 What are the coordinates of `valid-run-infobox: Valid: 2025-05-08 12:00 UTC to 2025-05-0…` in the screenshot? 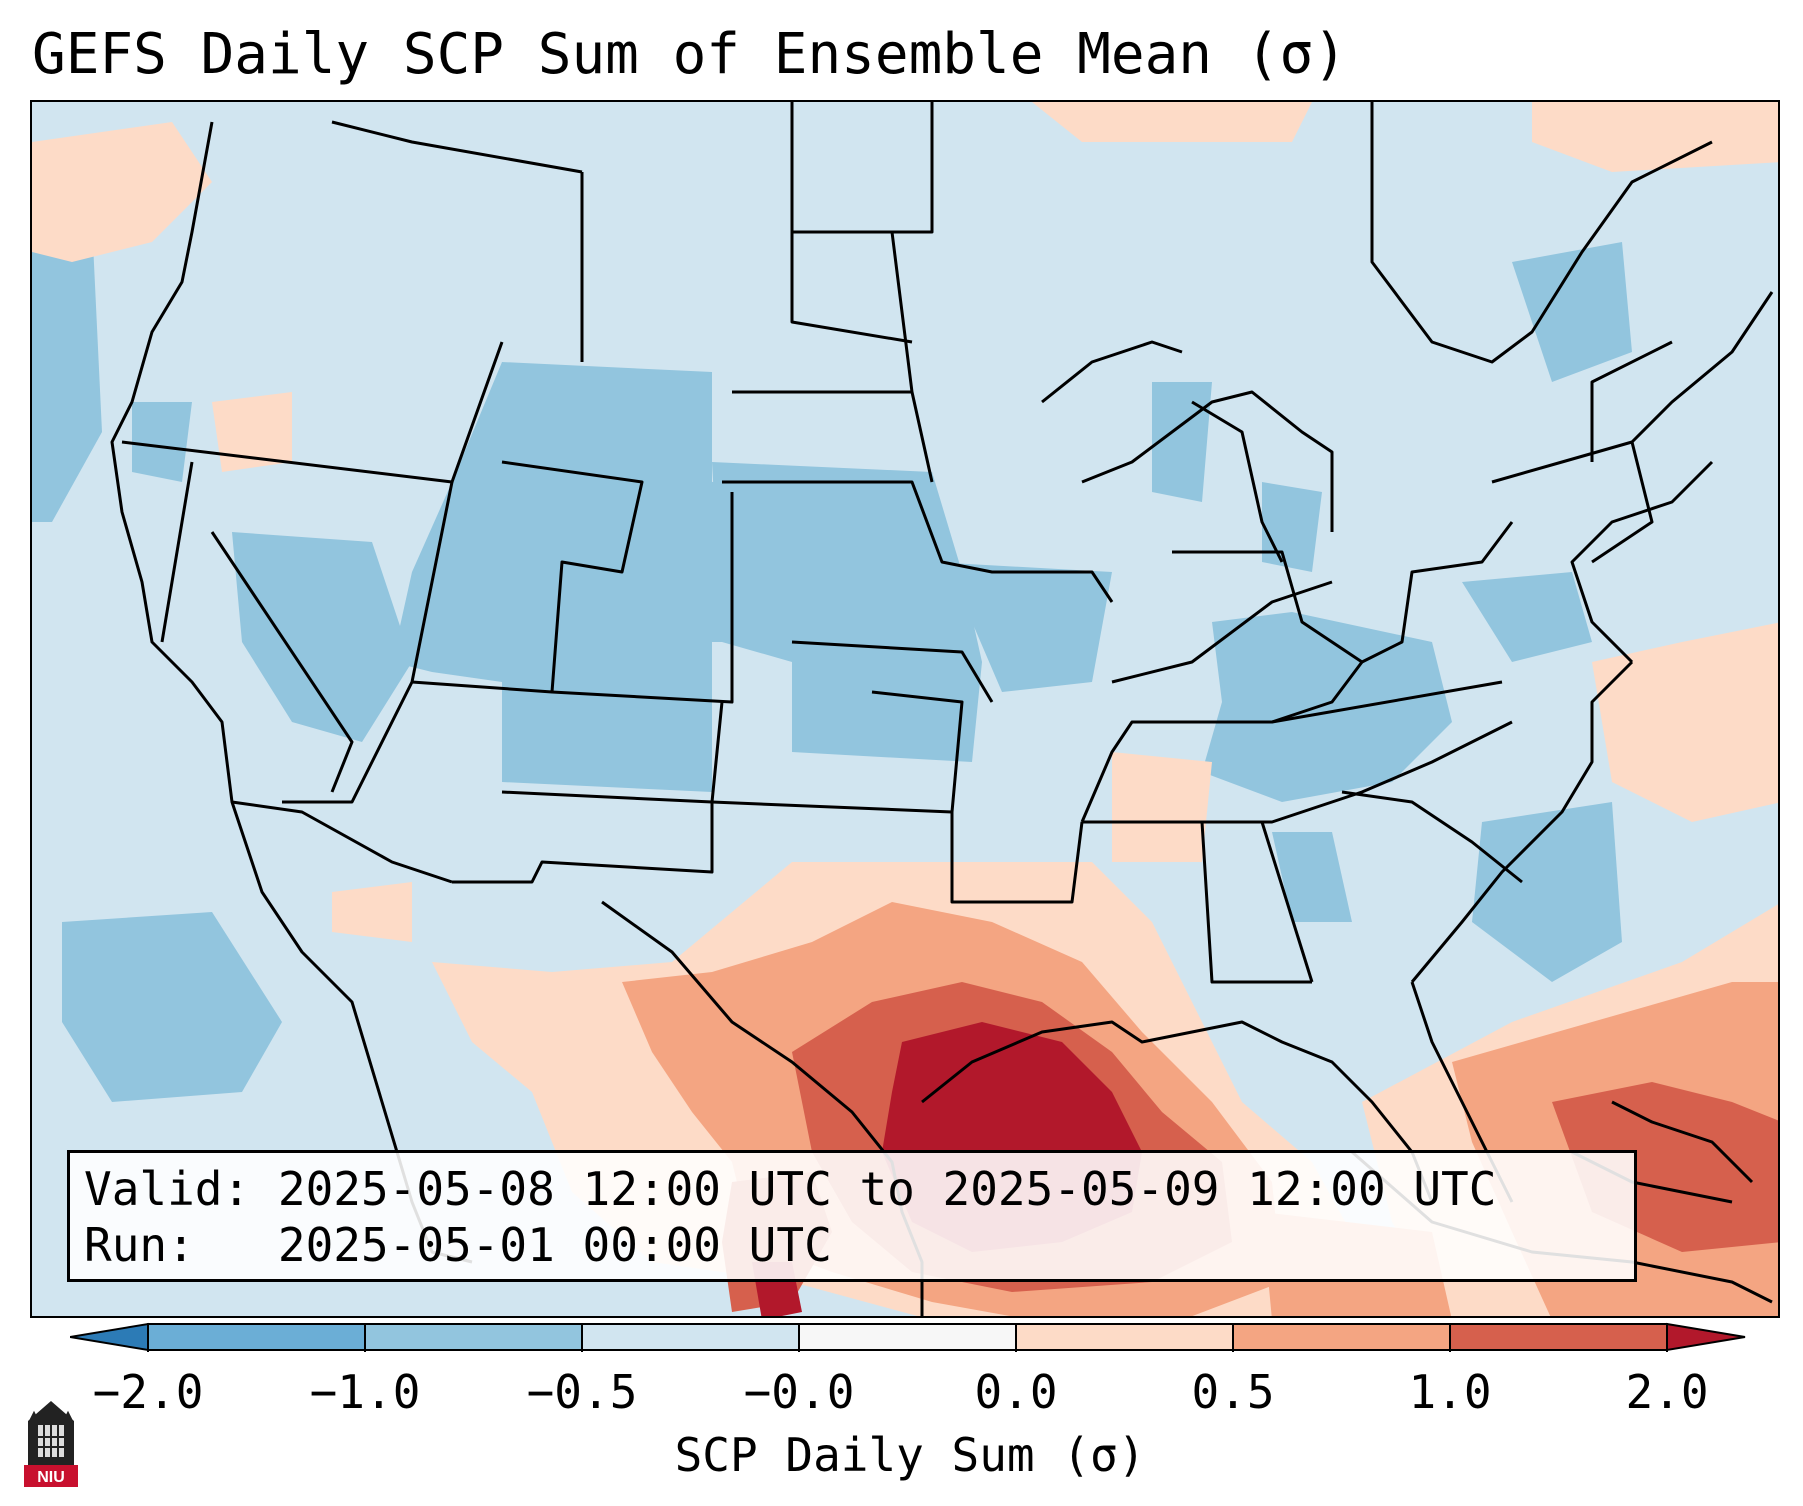 It's located at (852, 1216).